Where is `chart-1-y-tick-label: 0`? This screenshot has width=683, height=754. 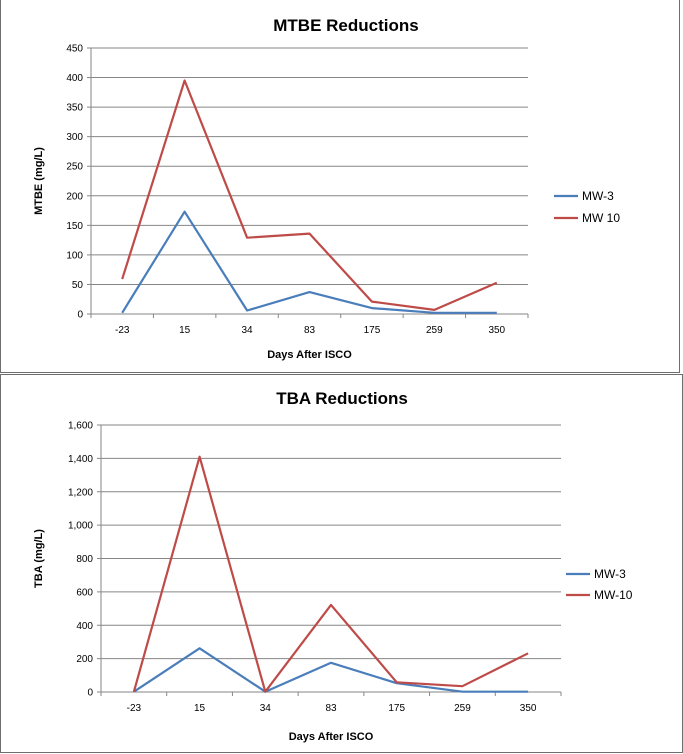 chart-1-y-tick-label: 0 is located at coordinates (80, 315).